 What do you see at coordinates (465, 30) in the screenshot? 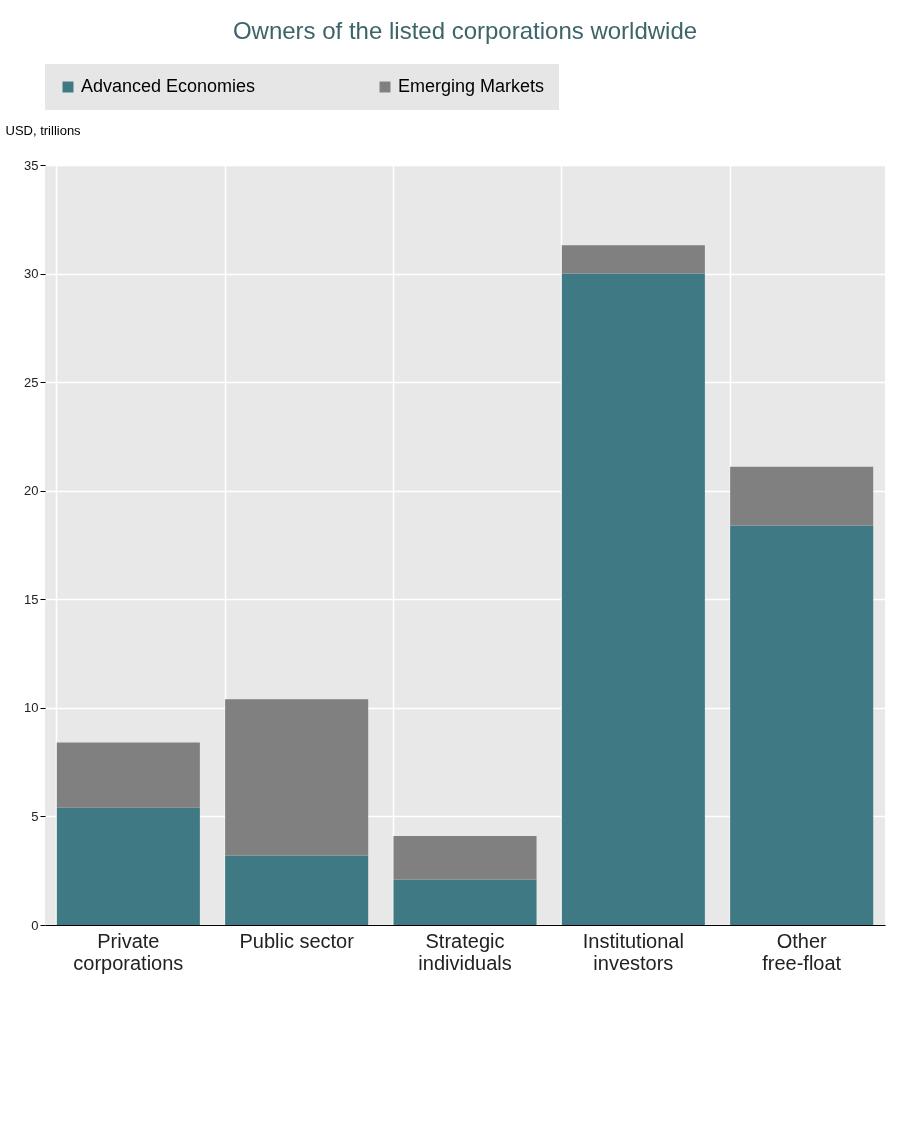
I see `chart-title: Owners of the listed corporations worldwide` at bounding box center [465, 30].